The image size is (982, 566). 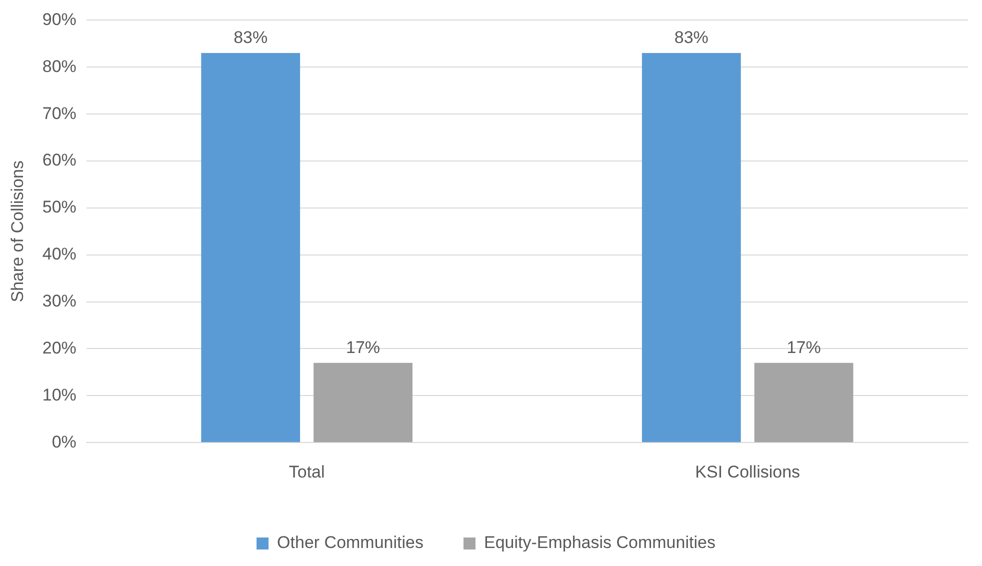 I want to click on legend-label: Equity-Emphasis Communities, so click(x=600, y=542).